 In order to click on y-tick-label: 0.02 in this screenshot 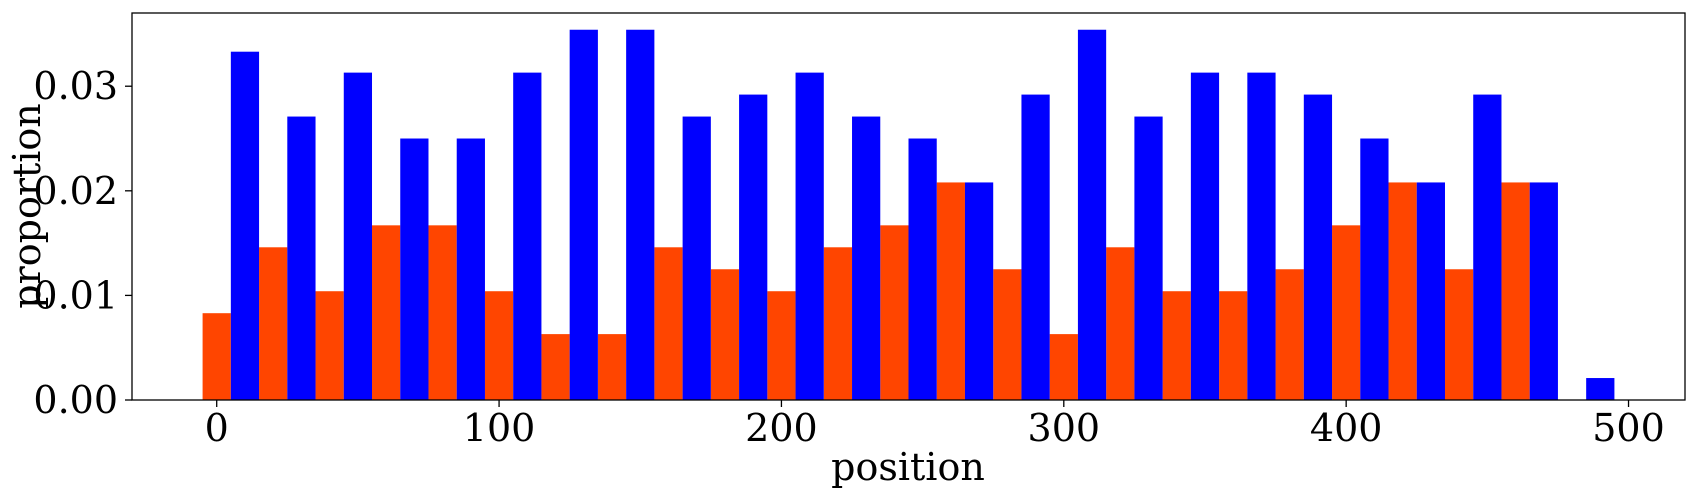, I will do `click(75, 191)`.